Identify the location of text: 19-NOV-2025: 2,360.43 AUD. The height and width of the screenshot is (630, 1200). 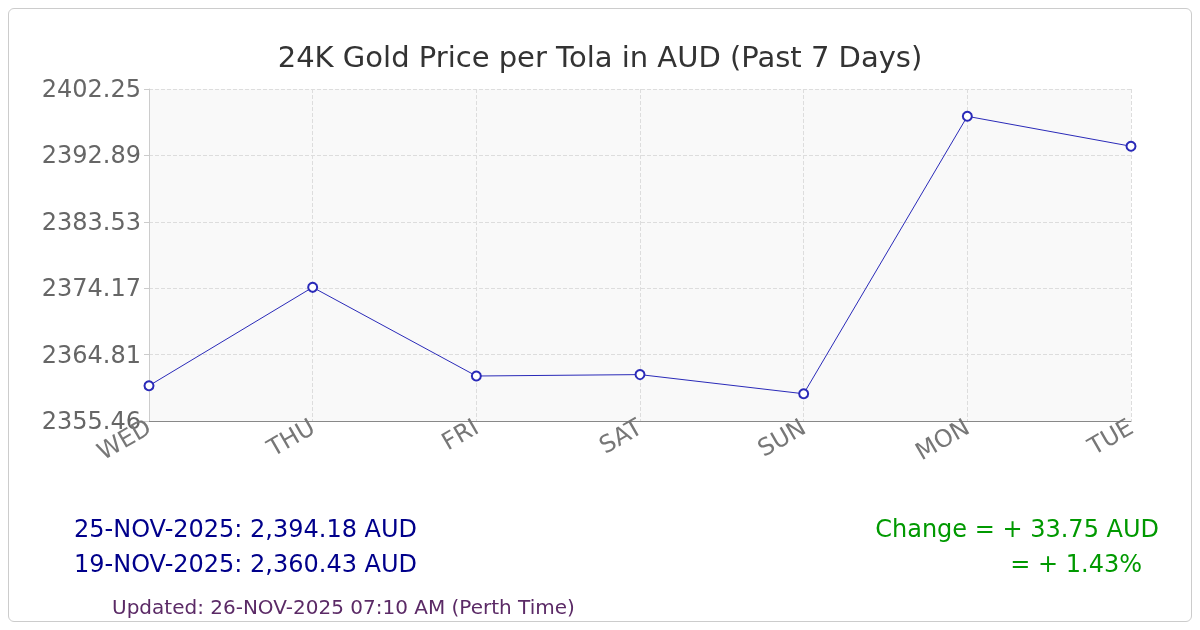
(246, 564).